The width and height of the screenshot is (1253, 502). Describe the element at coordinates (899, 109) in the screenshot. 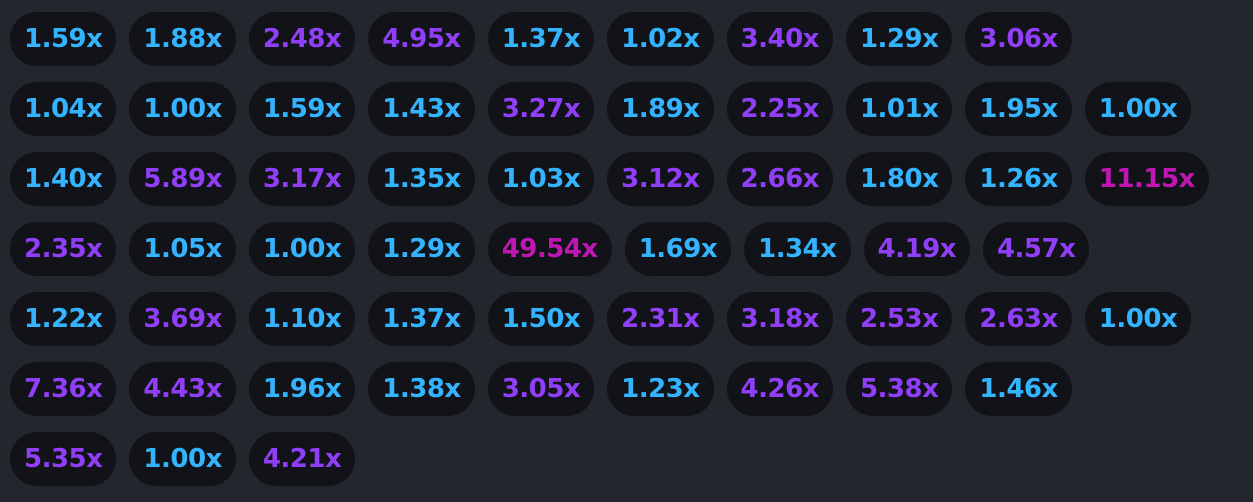

I see `multiplier-chip: 1.01x` at that location.